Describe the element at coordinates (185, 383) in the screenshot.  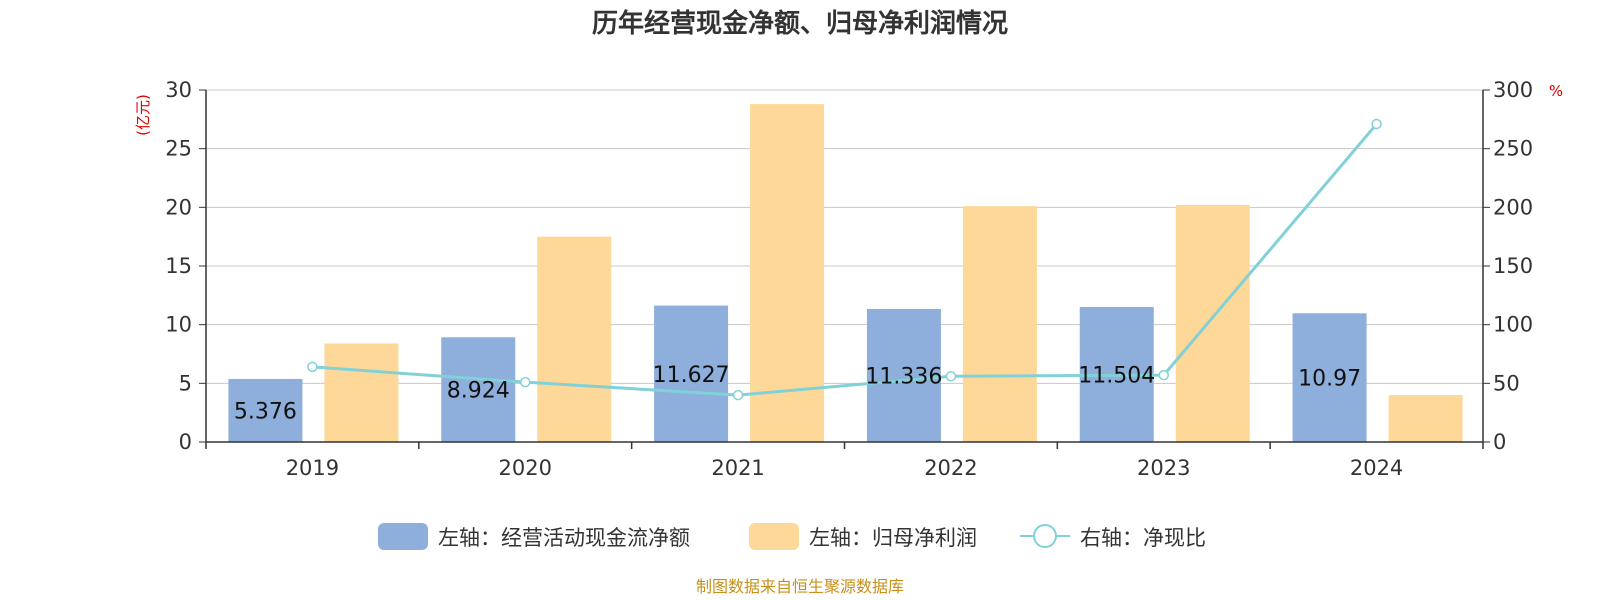
I see `left-tick-label: 5` at that location.